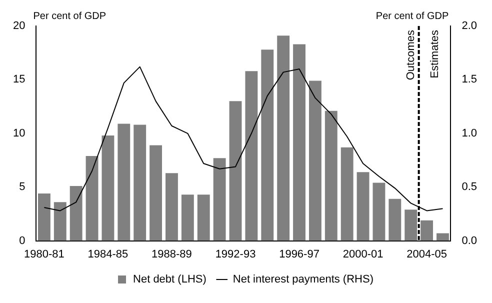  What do you see at coordinates (470, 80) in the screenshot?
I see `y2-tick-label: 1.5` at bounding box center [470, 80].